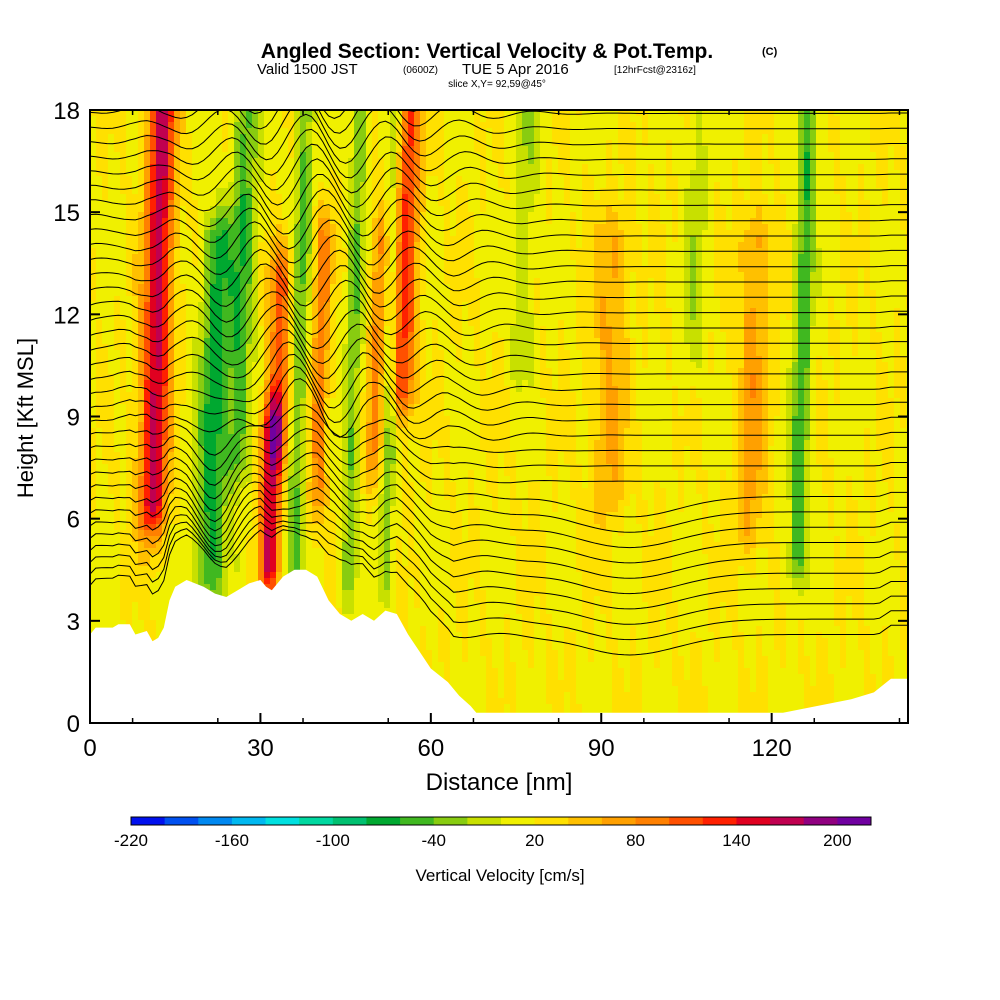 This screenshot has width=1000, height=1000. What do you see at coordinates (66, 111) in the screenshot?
I see `y-tick-label: 18` at bounding box center [66, 111].